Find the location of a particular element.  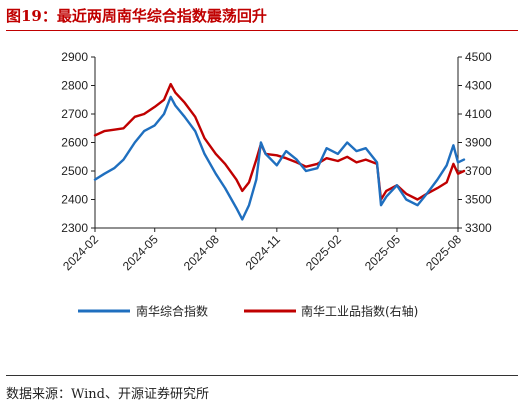

legend-label-1: 南华综合指数 is located at coordinates (172, 311).